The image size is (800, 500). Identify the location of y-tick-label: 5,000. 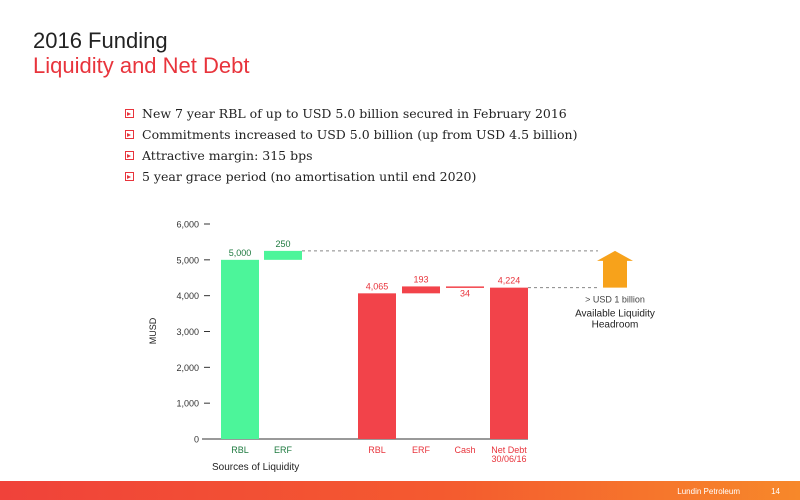
(187, 260).